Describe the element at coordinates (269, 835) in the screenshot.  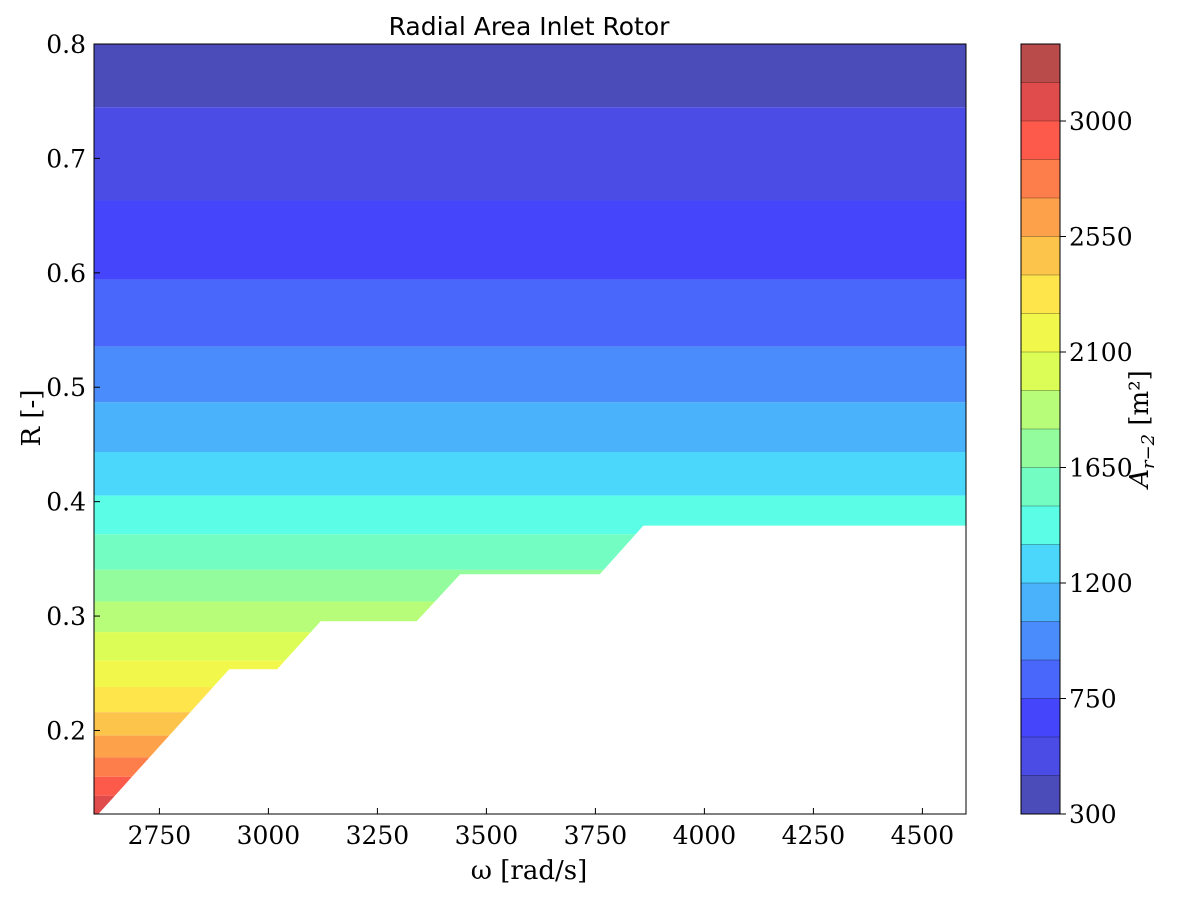
I see `x-tick-label-1: 3000` at that location.